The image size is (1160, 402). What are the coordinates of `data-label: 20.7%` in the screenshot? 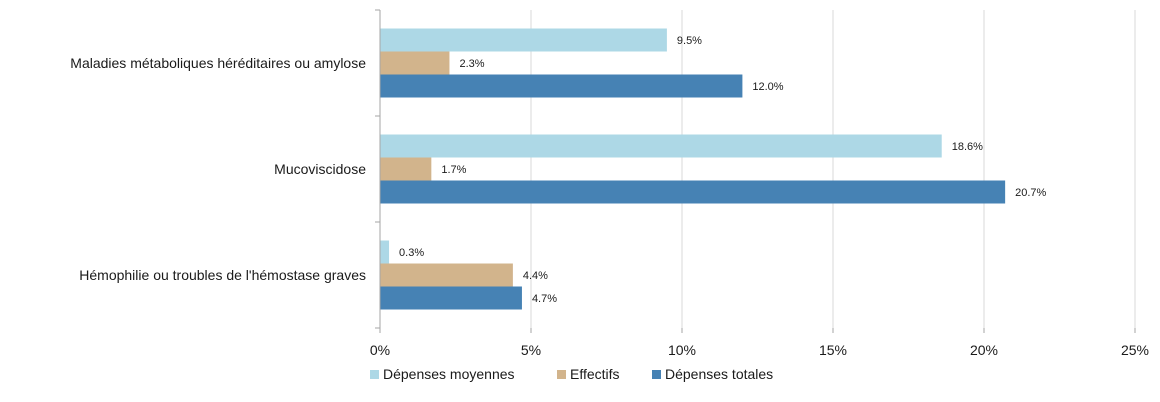 It's located at (1030, 193).